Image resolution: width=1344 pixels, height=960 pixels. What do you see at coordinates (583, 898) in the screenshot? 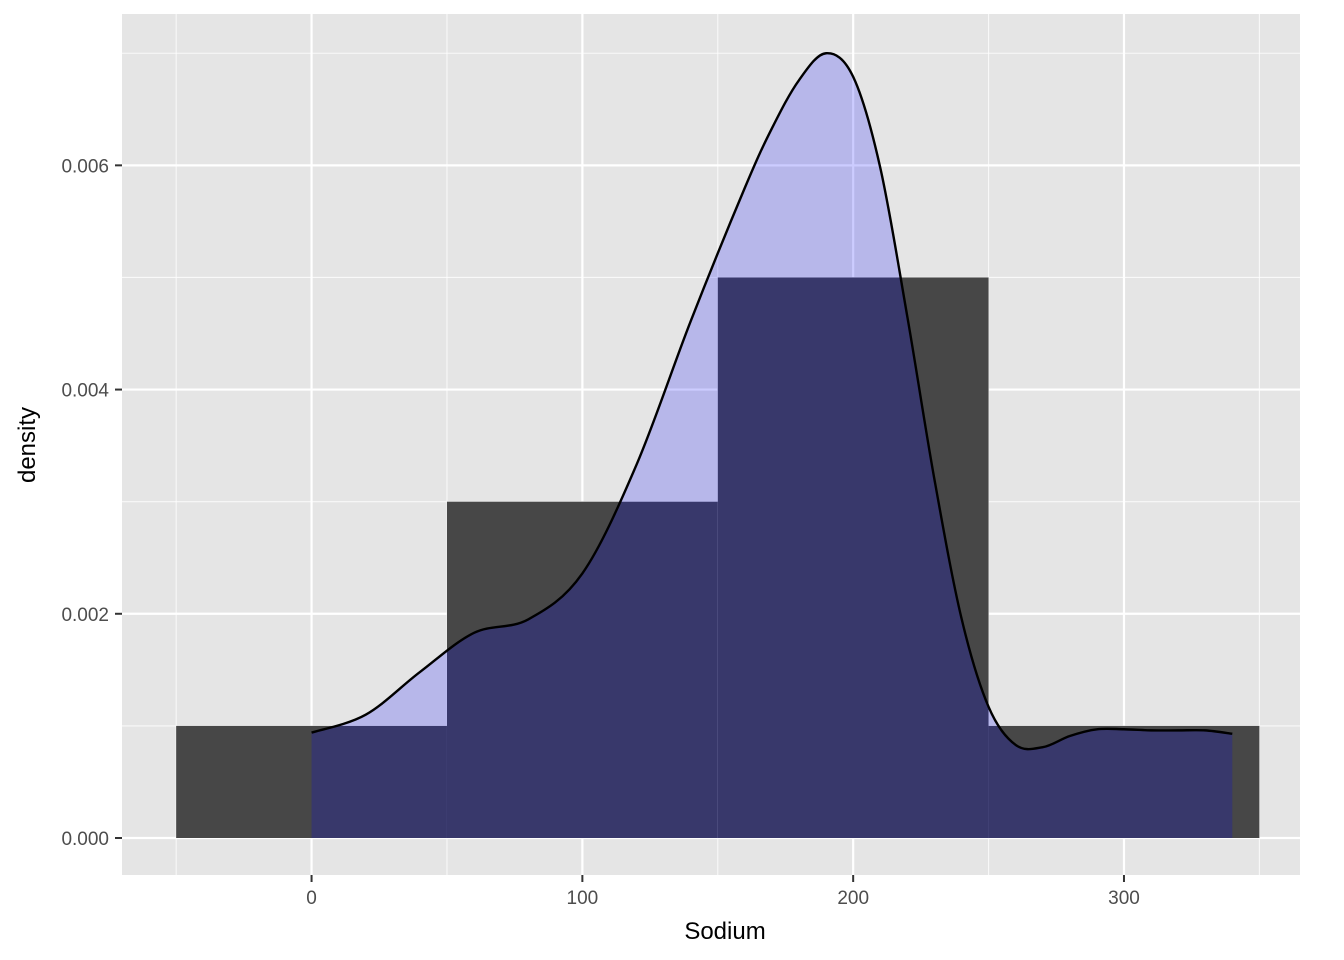
I see `x-tick-label: 100` at bounding box center [583, 898].